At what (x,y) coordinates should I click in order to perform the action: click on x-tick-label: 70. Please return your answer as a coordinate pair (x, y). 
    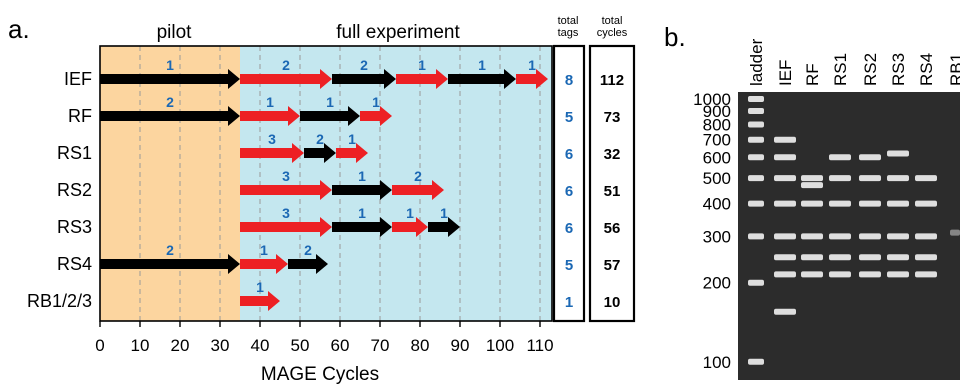
    Looking at the image, I should click on (380, 345).